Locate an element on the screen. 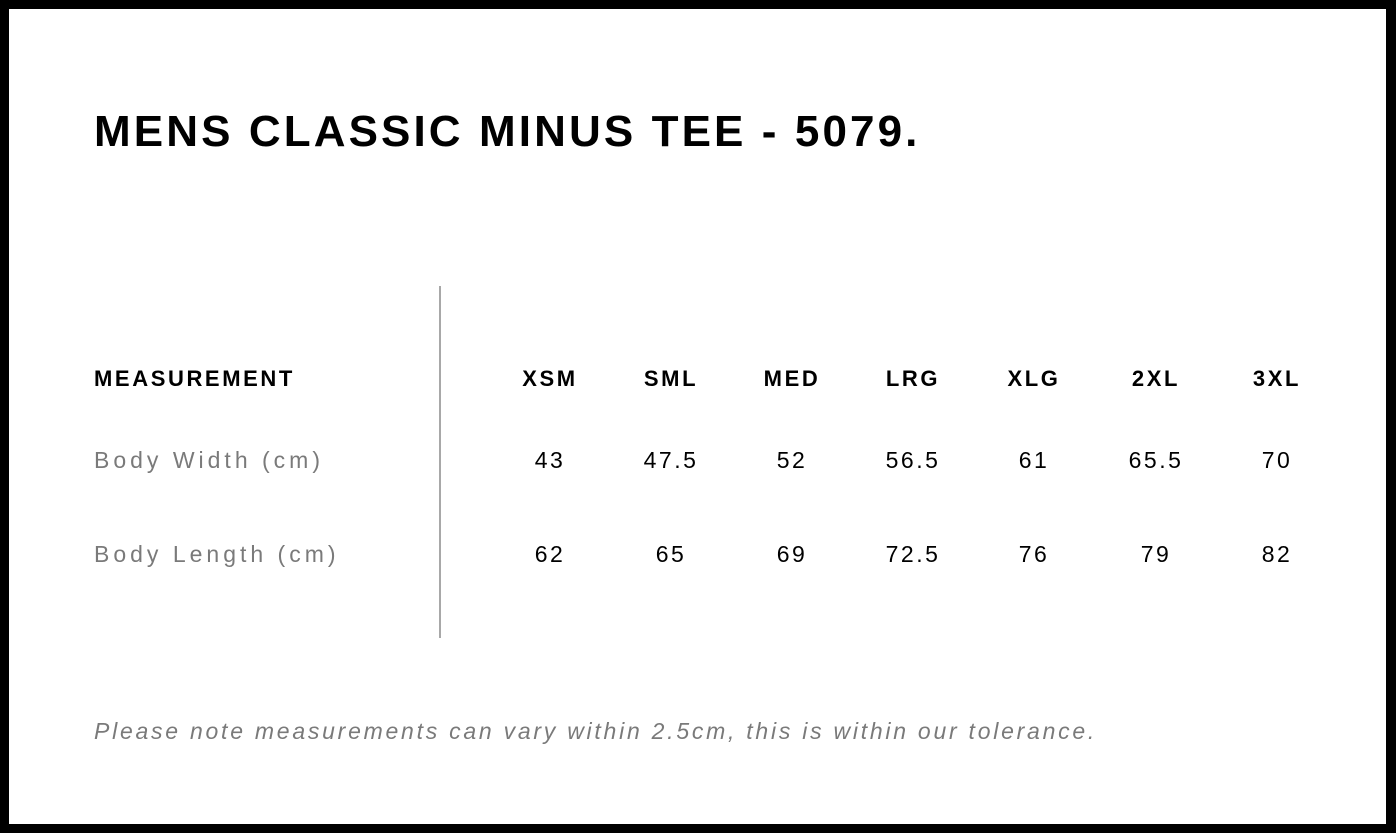  table-row-body-length: Body Length (cm) 62 65 69 72.5 76 79 82 is located at coordinates (697, 554).